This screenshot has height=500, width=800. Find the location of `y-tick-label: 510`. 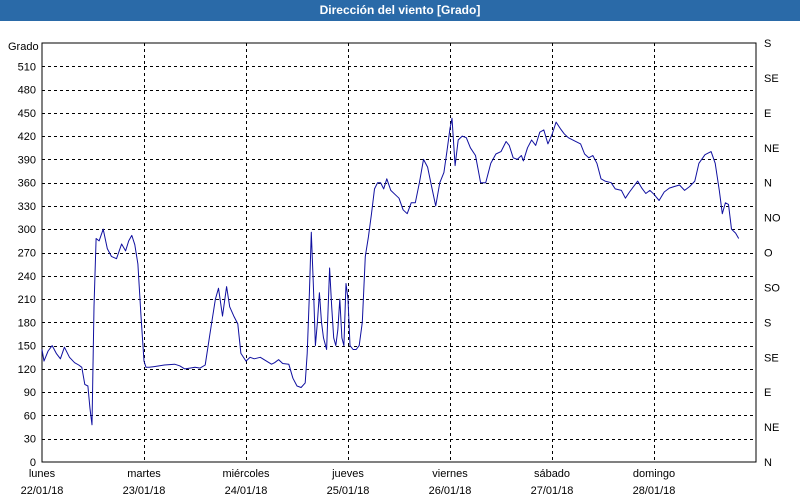

y-tick-label: 510 is located at coordinates (27, 67).